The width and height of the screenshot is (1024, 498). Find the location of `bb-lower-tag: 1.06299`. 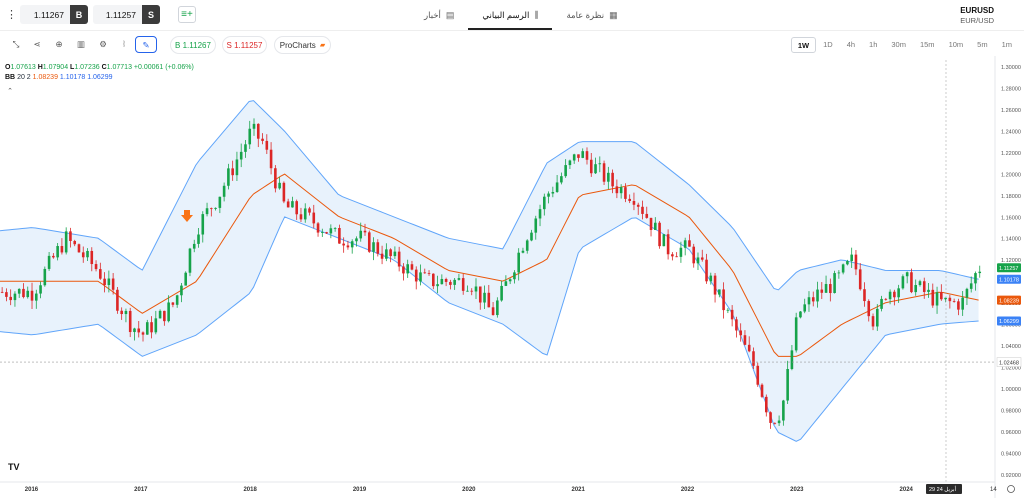

bb-lower-tag: 1.06299 is located at coordinates (1009, 322).